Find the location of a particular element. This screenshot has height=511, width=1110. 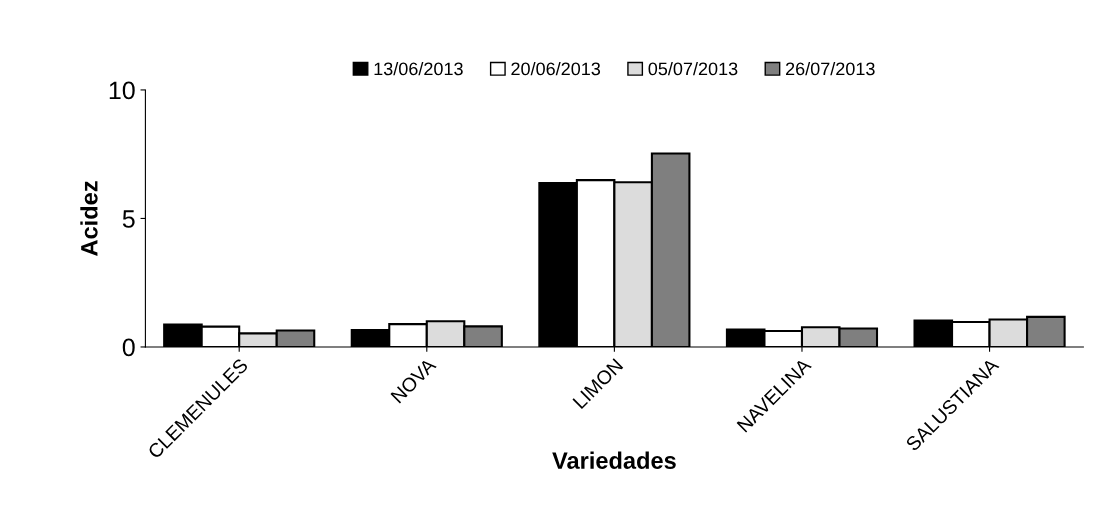

y-tick-label: 0 is located at coordinates (128, 347).